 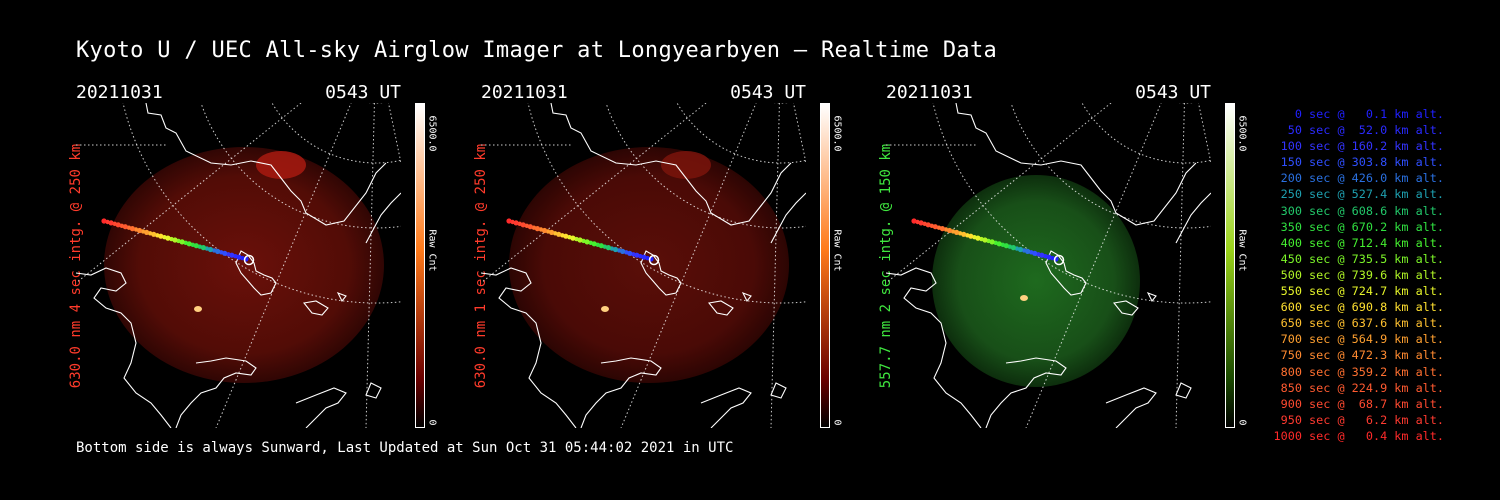 I want to click on legend-item: 200 sec @ 426.0 km alt., so click(x=1362, y=178).